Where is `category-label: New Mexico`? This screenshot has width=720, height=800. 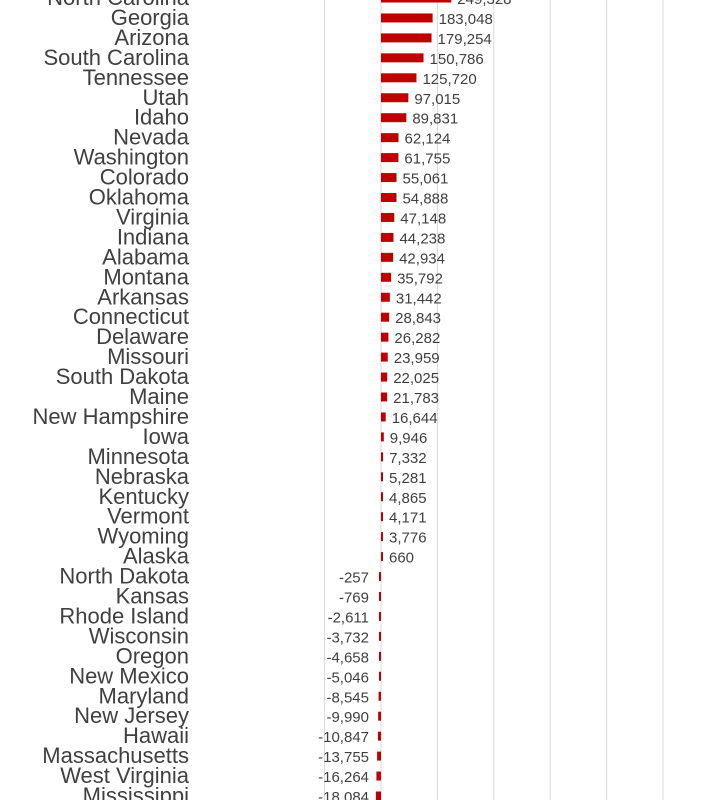 category-label: New Mexico is located at coordinates (129, 675).